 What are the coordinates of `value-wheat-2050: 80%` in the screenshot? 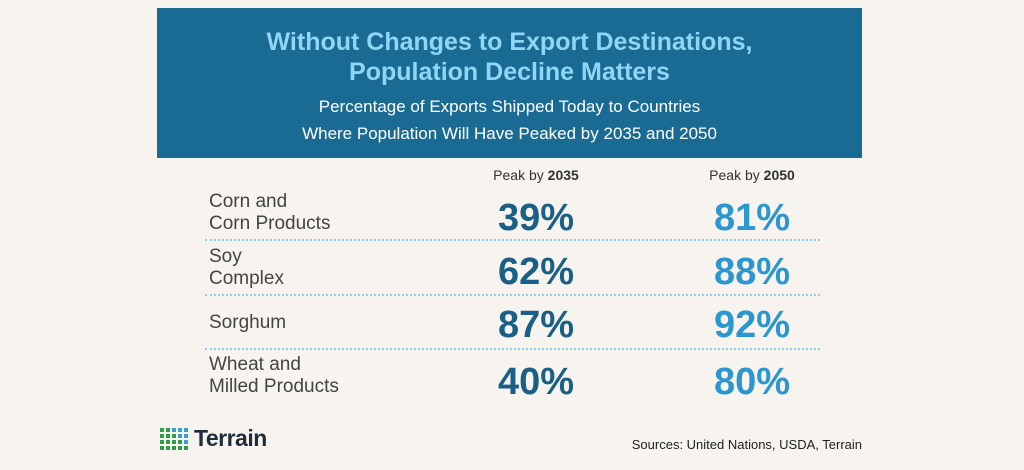 It's located at (752, 382).